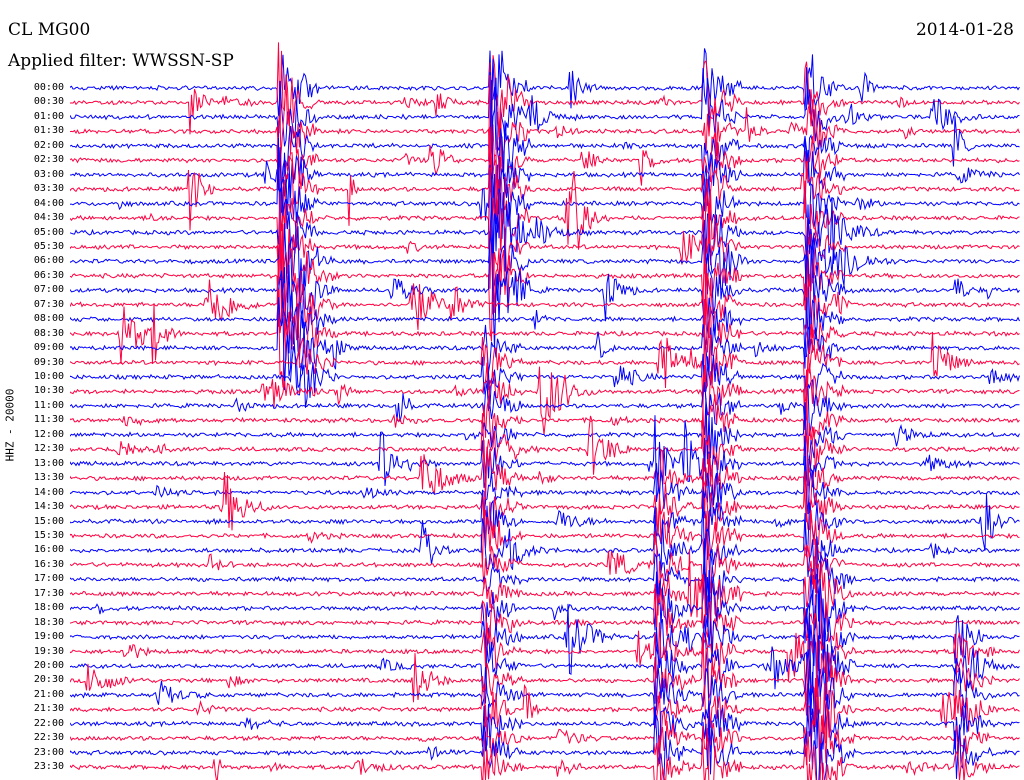 The height and width of the screenshot is (780, 1024). Describe the element at coordinates (48, 550) in the screenshot. I see `time-tick-label: 16:00` at that location.